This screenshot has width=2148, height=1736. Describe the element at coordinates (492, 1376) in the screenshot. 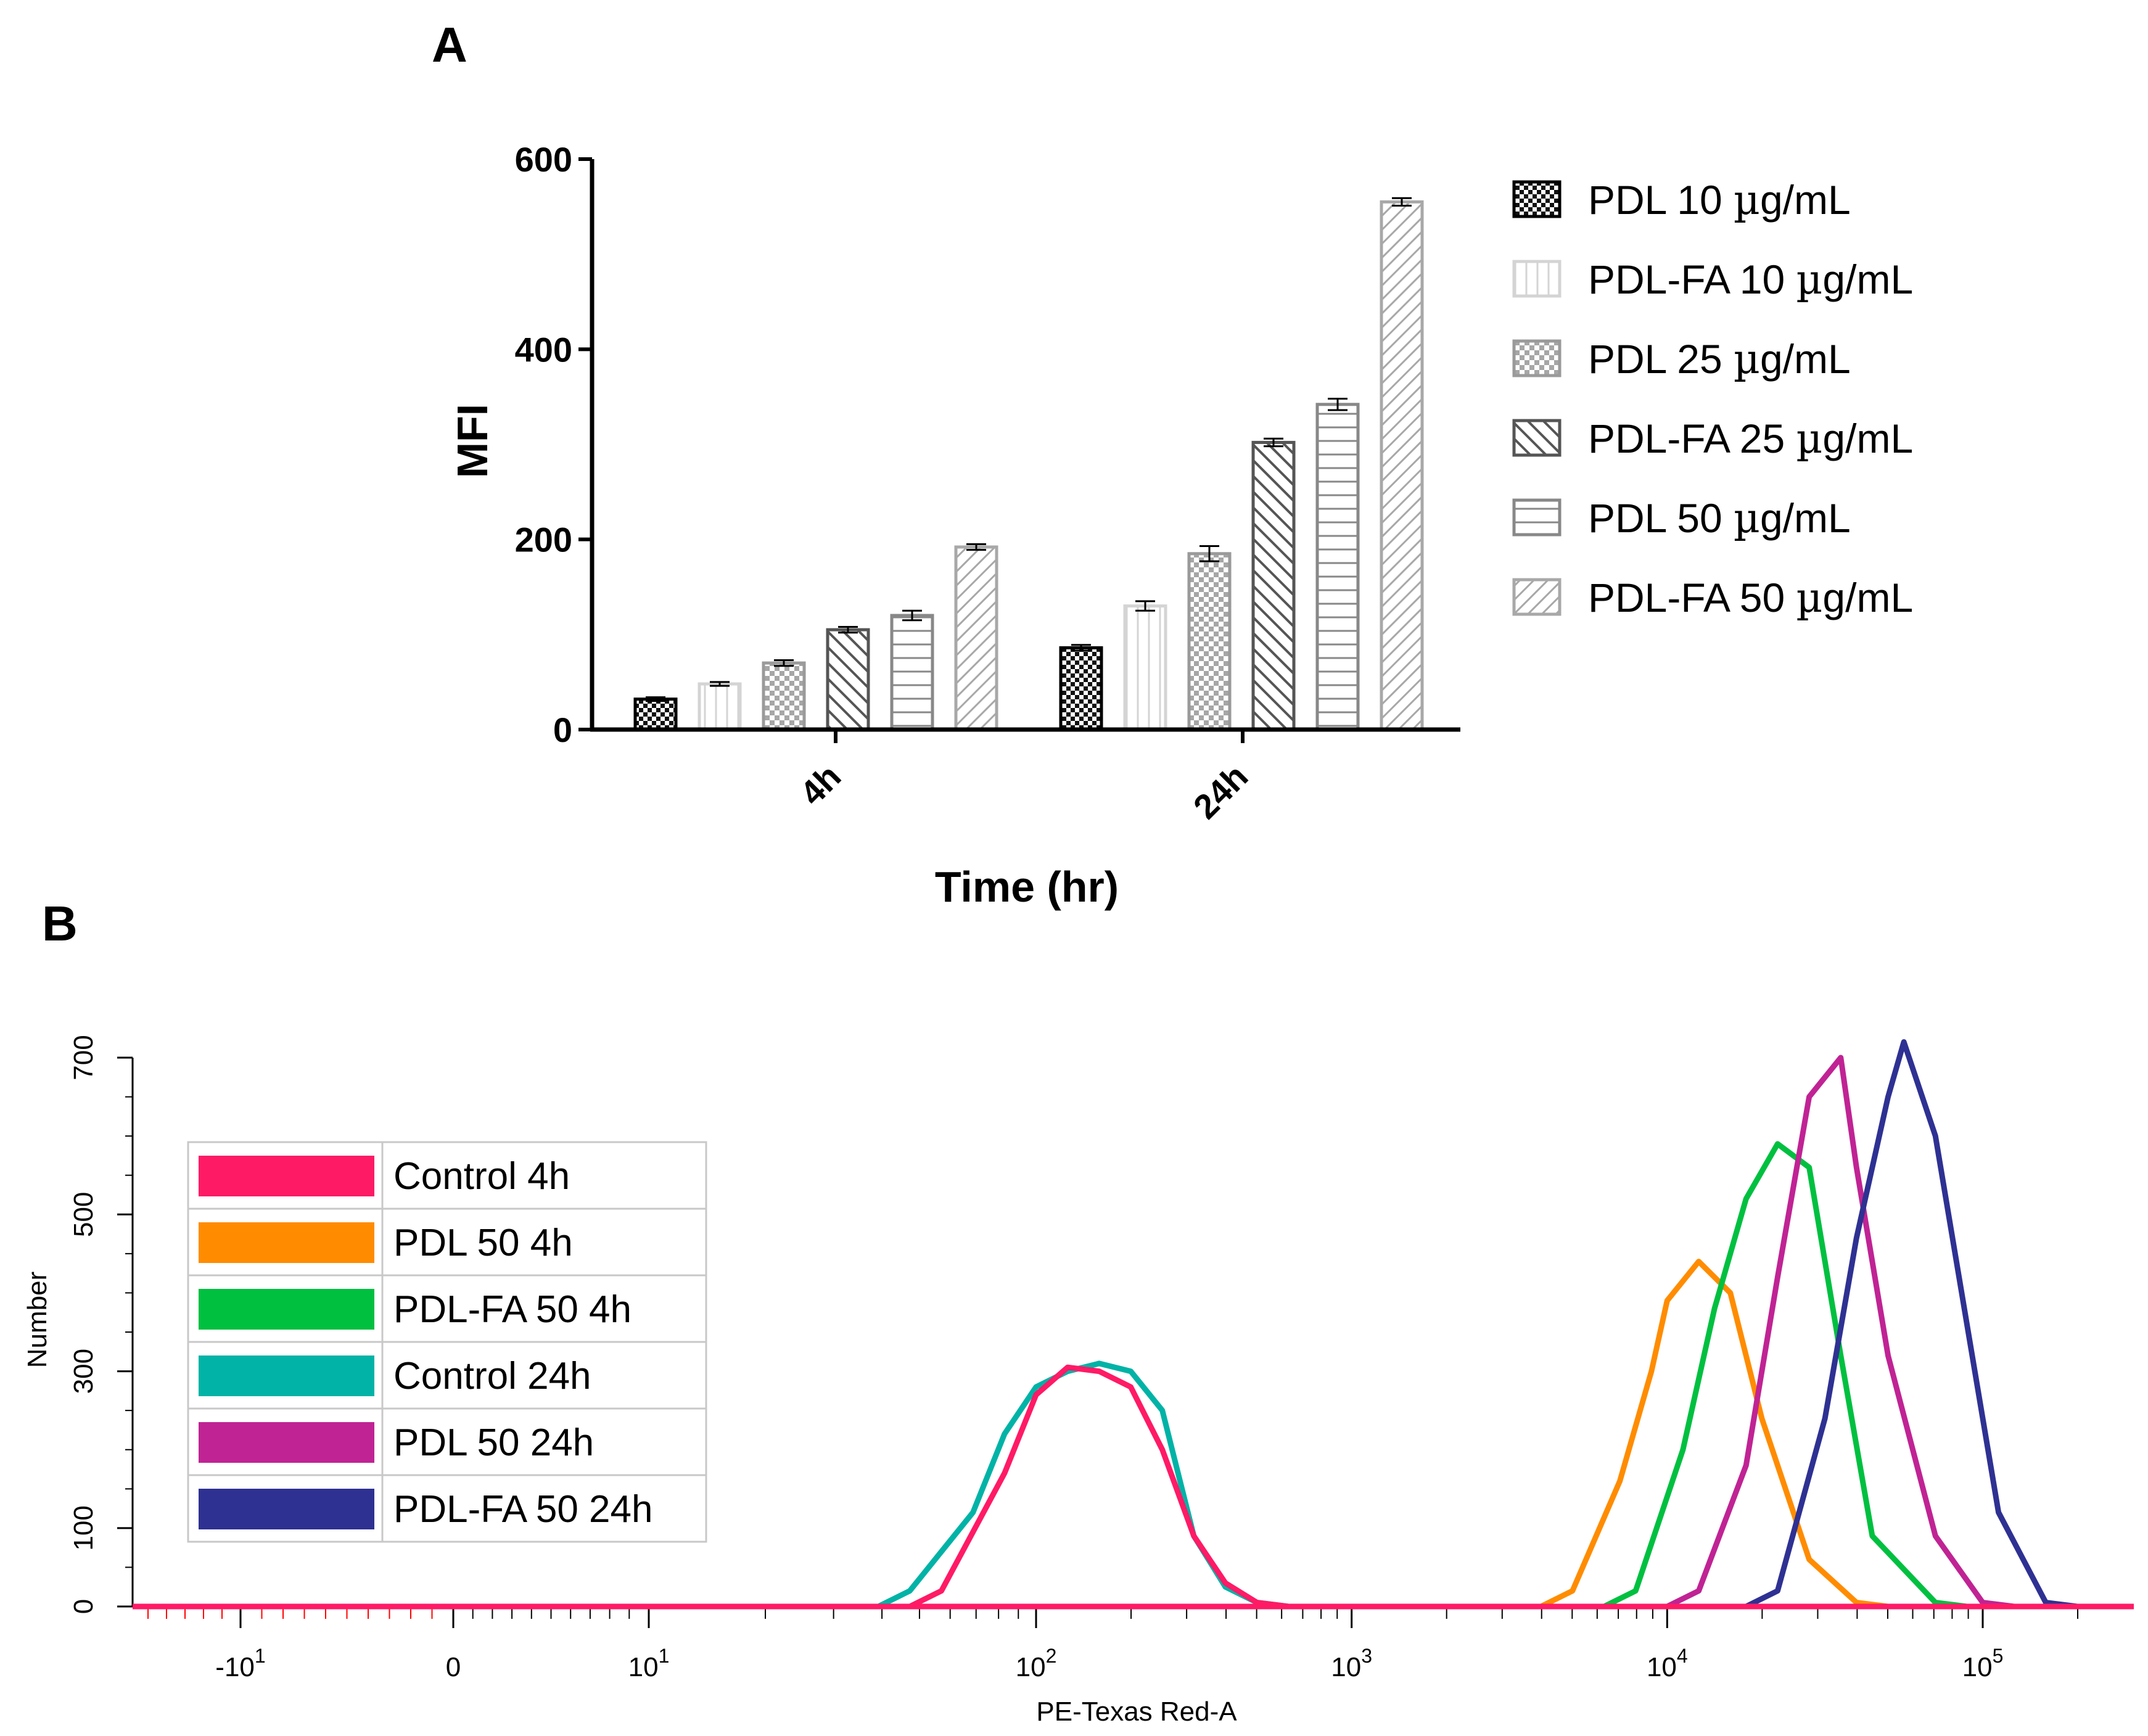

I see `legend-label: Control 24h` at that location.